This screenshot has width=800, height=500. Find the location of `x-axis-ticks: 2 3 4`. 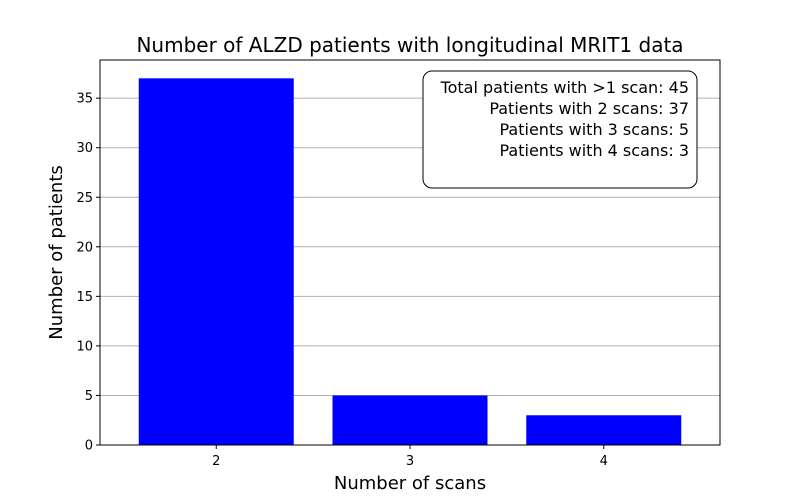

x-axis-ticks: 2 3 4 is located at coordinates (410, 457).